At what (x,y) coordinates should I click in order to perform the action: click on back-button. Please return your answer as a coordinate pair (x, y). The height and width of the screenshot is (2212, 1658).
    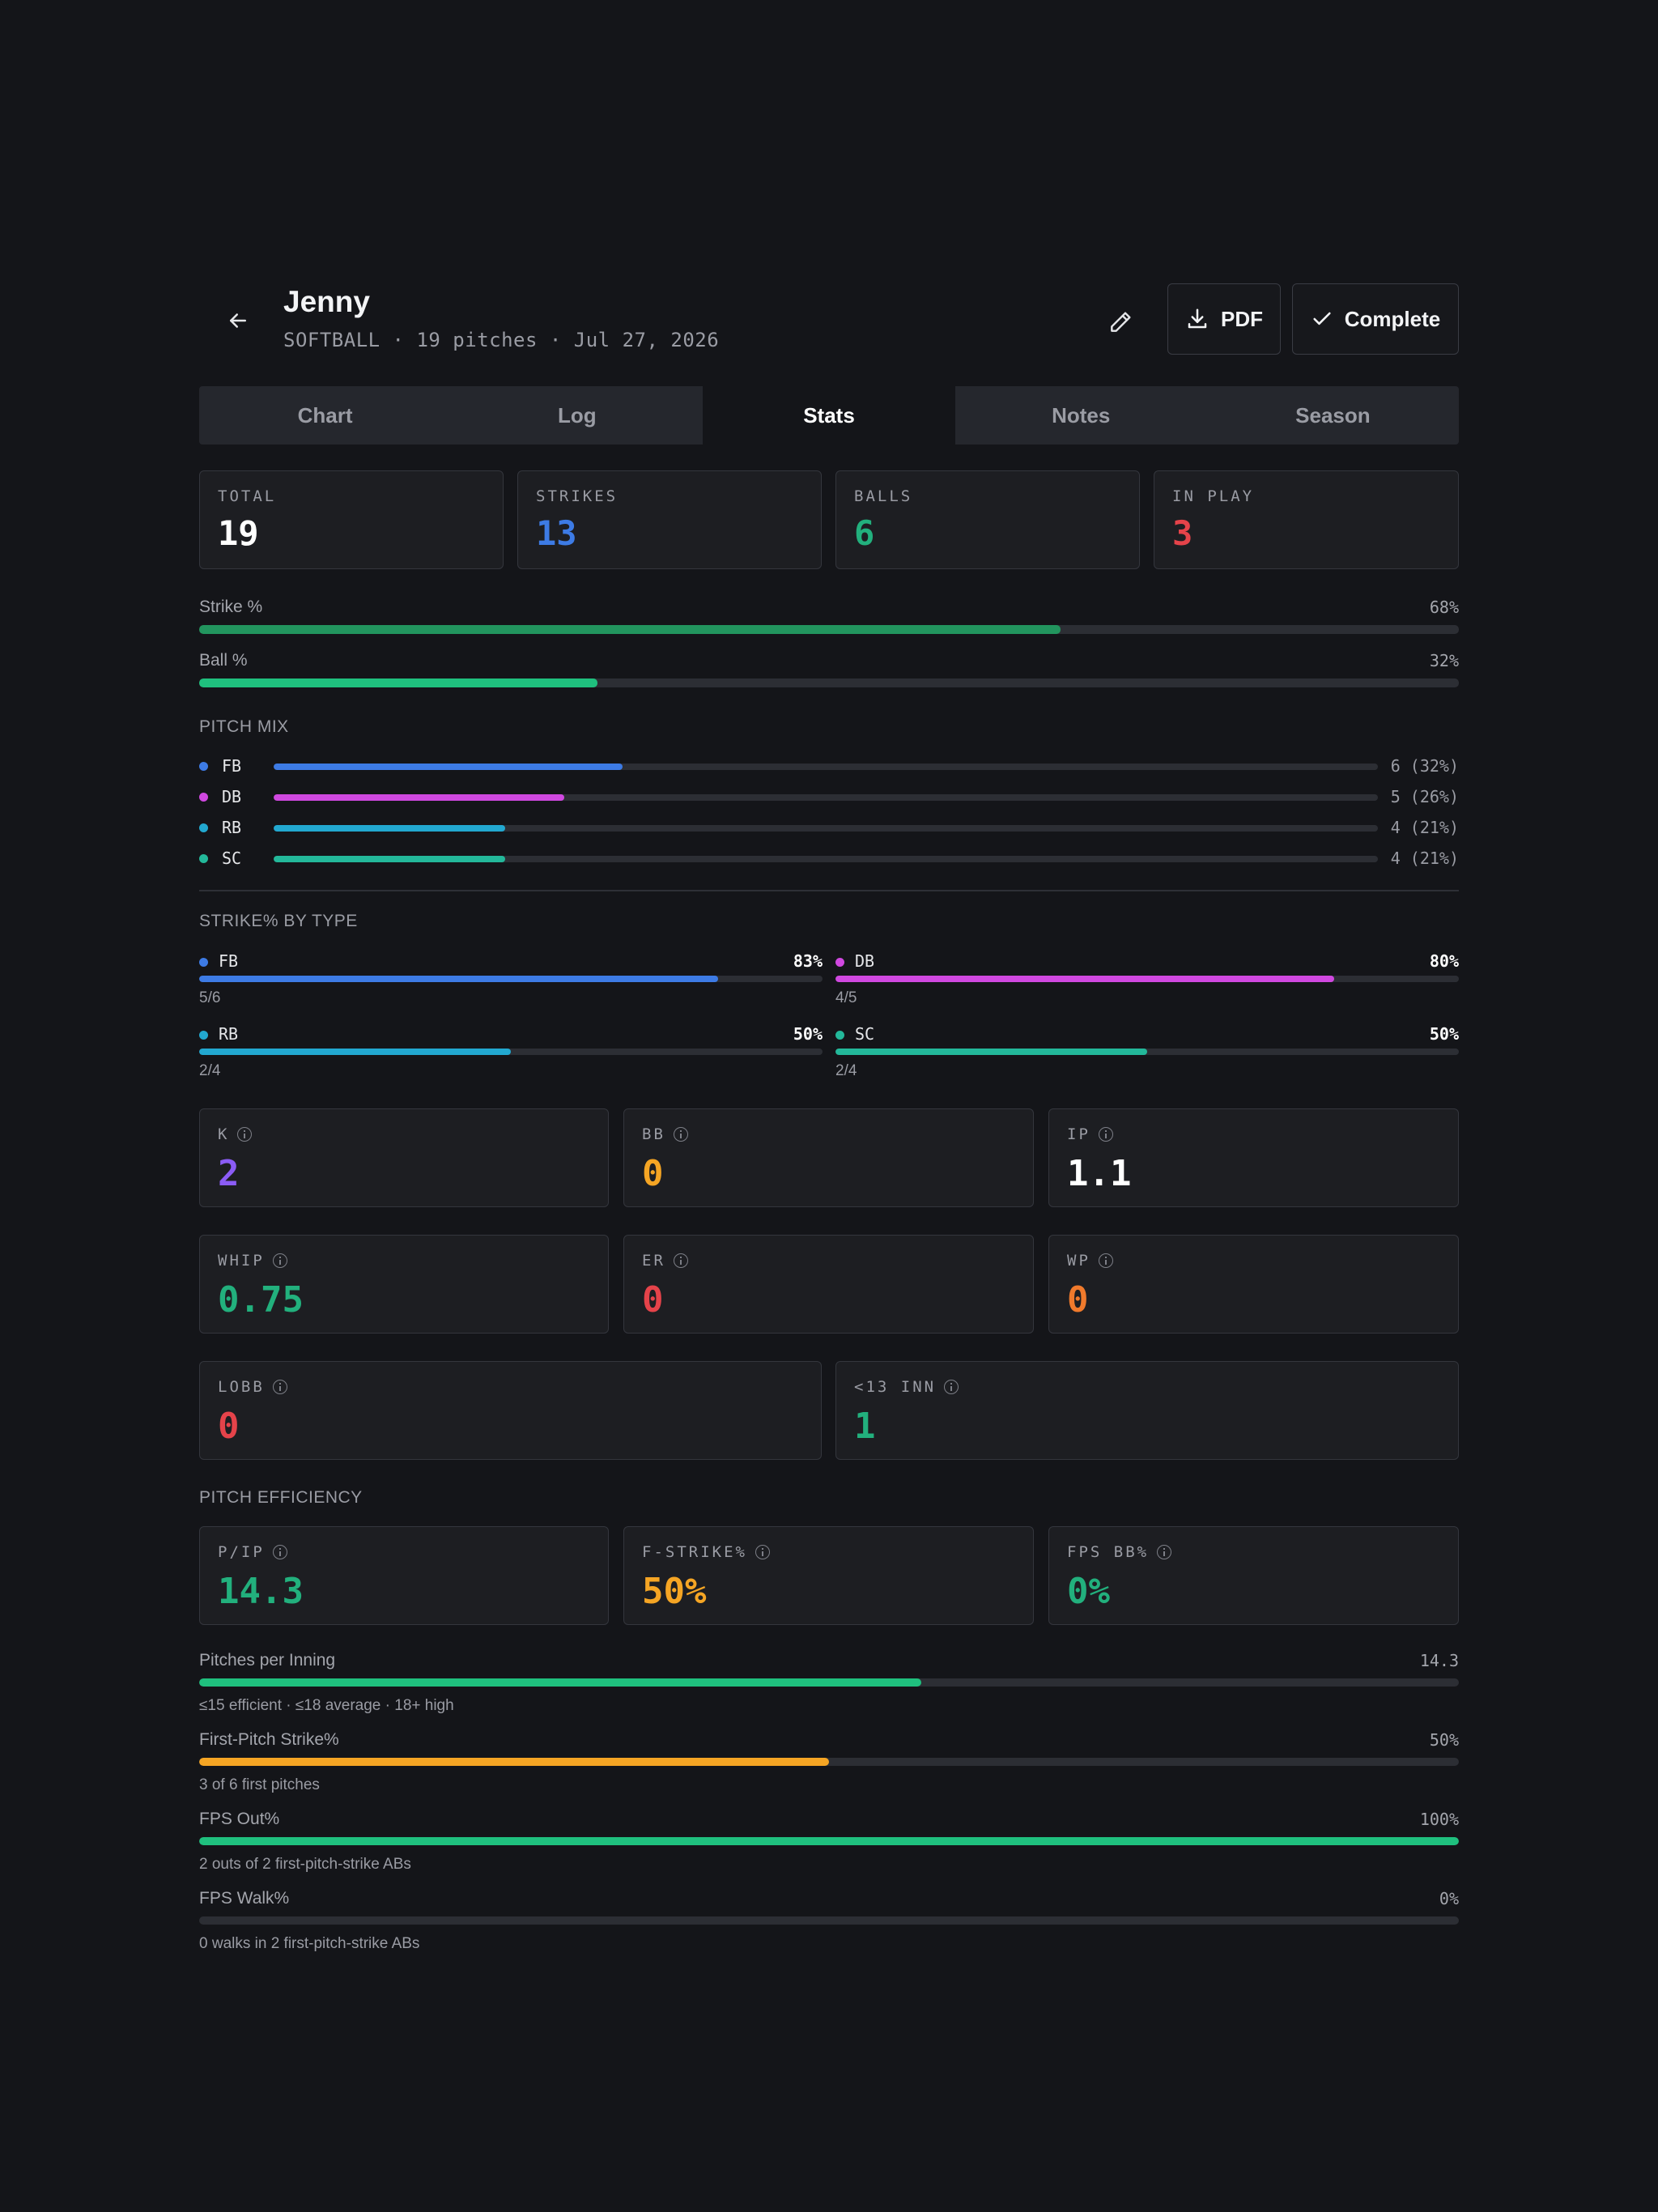
    Looking at the image, I should click on (238, 320).